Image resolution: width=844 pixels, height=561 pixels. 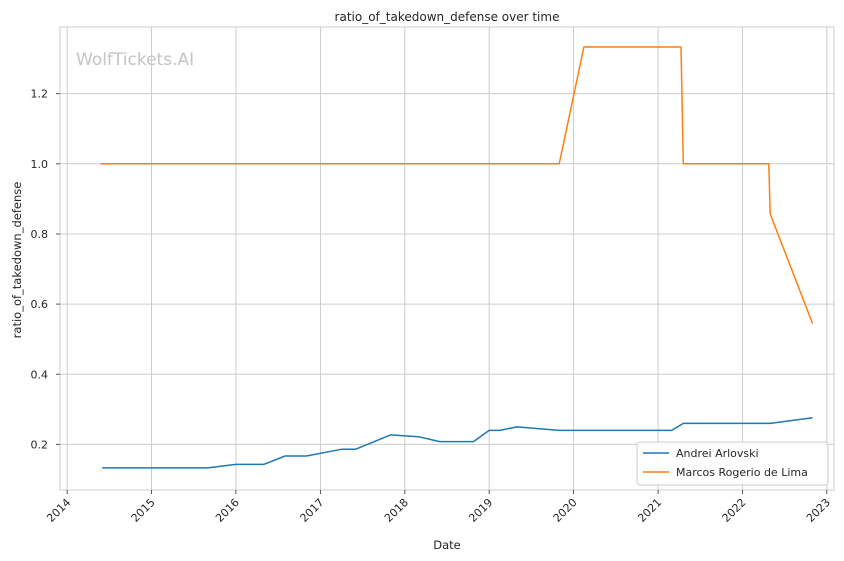 What do you see at coordinates (717, 453) in the screenshot?
I see `legend-label-1: Andrei Arlovski` at bounding box center [717, 453].